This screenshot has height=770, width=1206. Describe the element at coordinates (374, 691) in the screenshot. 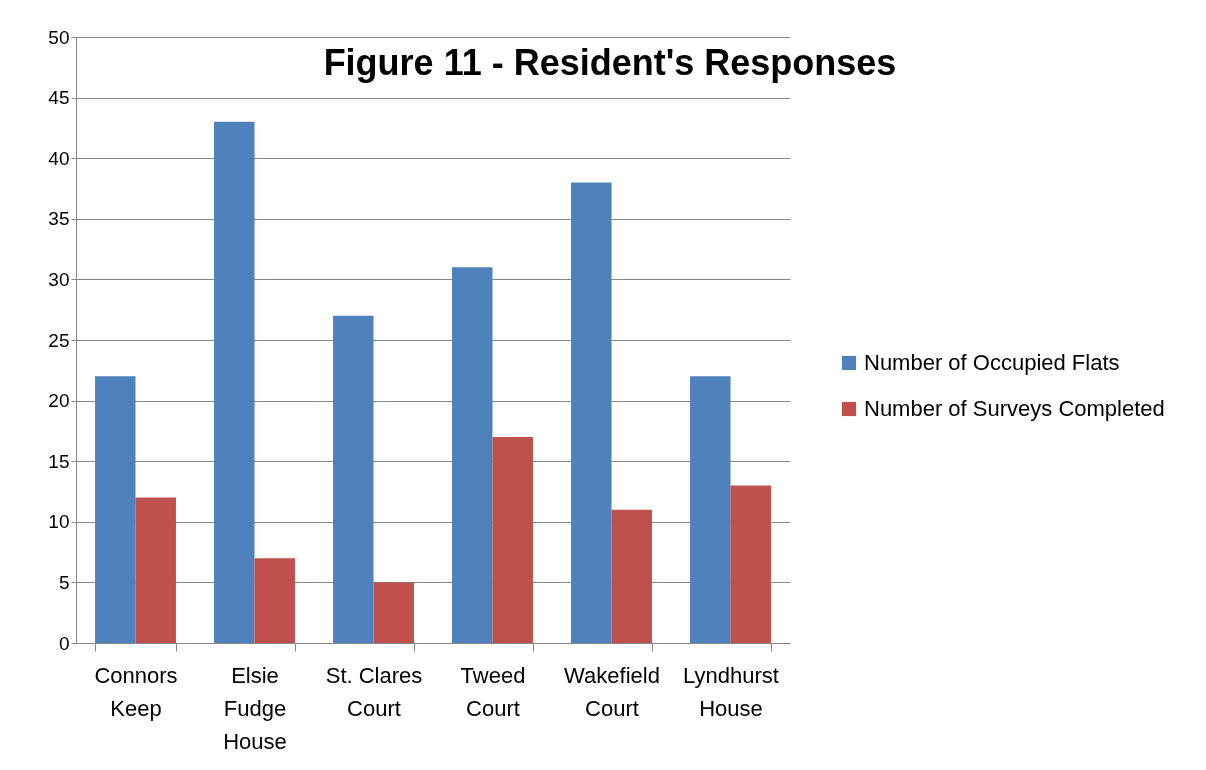

I see `x-tick-label: St. Clares Court` at that location.